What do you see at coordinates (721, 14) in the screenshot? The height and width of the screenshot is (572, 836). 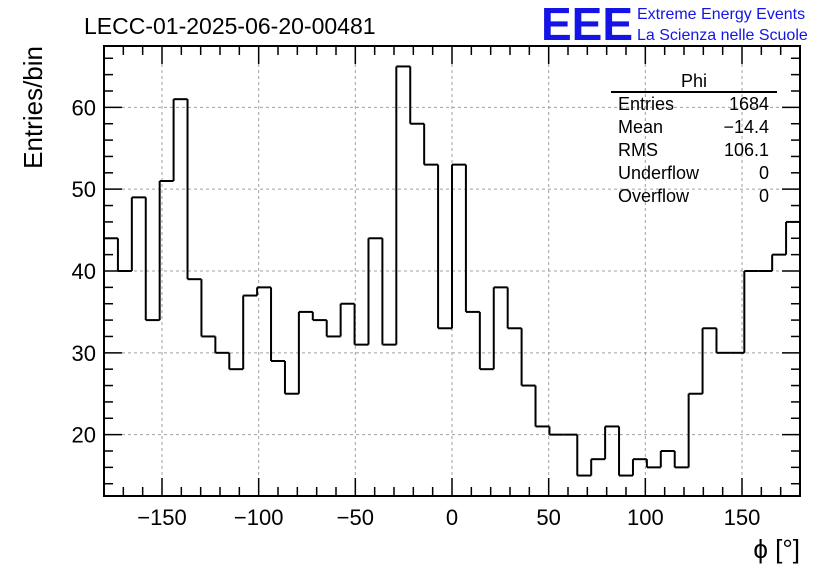 I see `logo-line-1: Extreme Energy Events` at bounding box center [721, 14].